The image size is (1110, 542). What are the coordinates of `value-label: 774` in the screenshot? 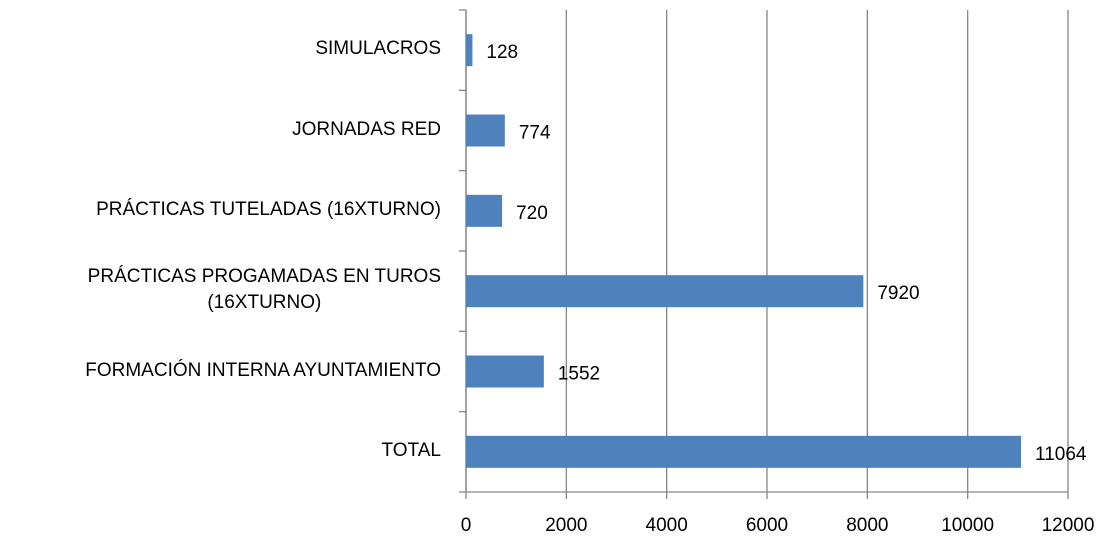 It's located at (535, 133).